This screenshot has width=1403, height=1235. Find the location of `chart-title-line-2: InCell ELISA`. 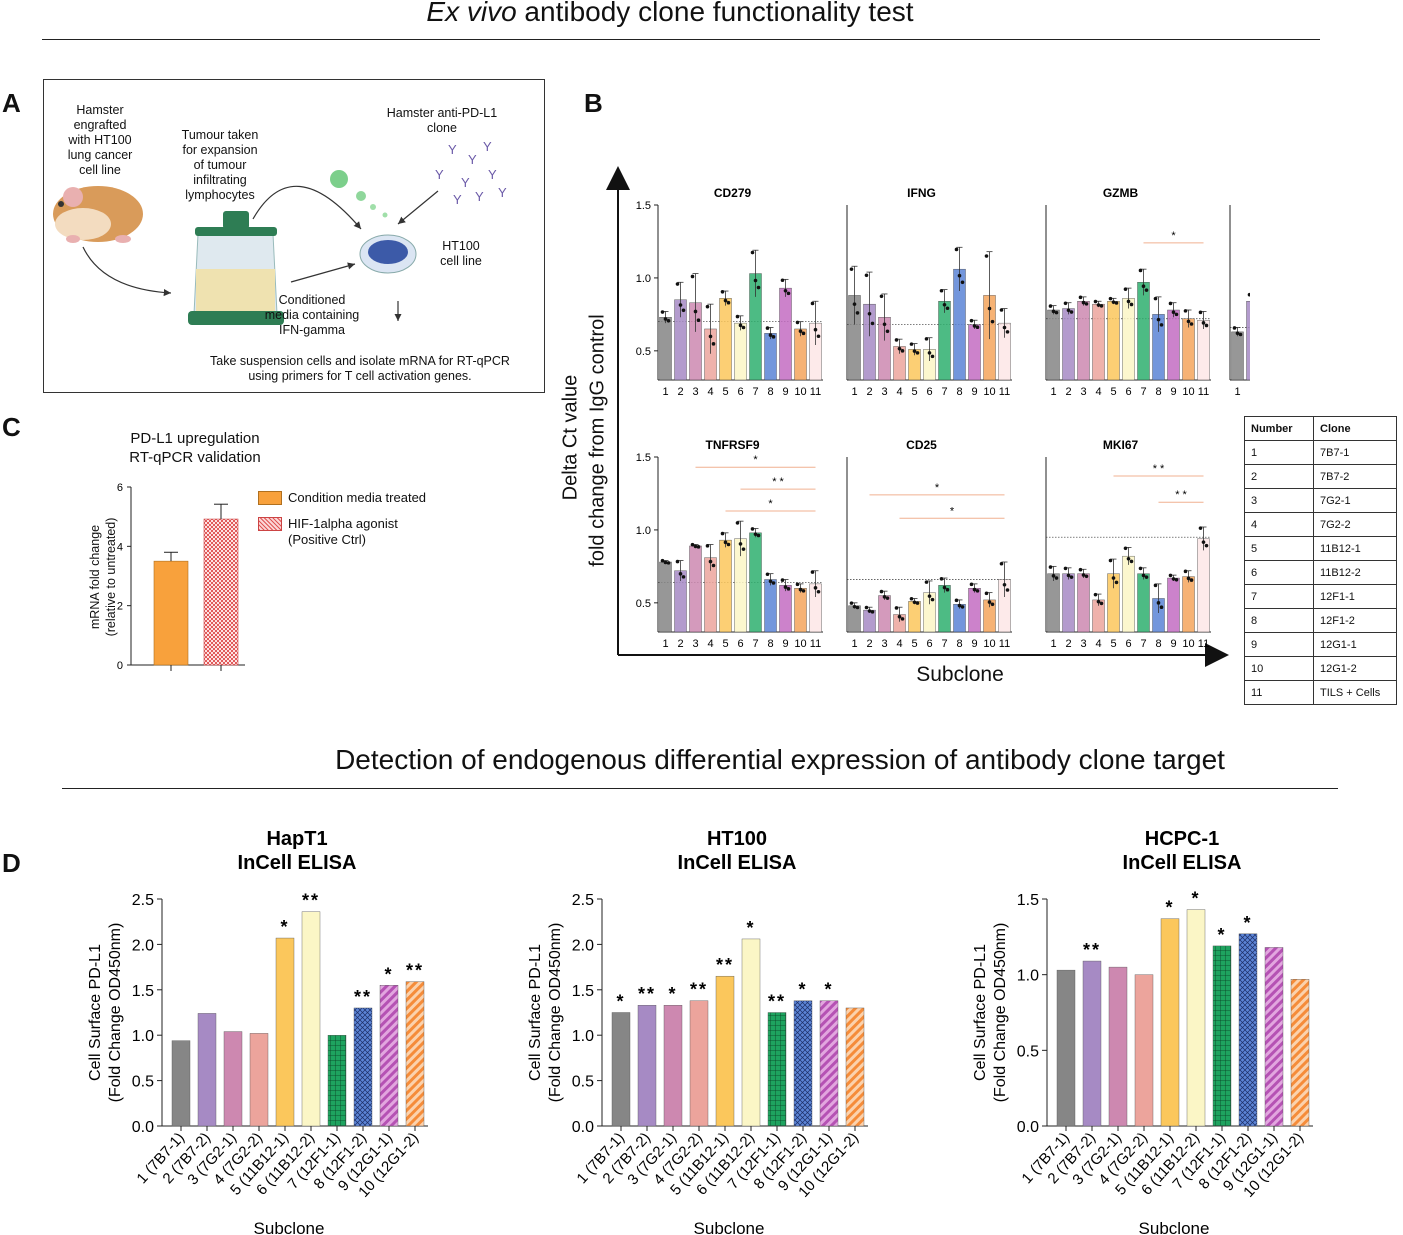

chart-title-line-2: InCell ELISA is located at coordinates (1182, 863).